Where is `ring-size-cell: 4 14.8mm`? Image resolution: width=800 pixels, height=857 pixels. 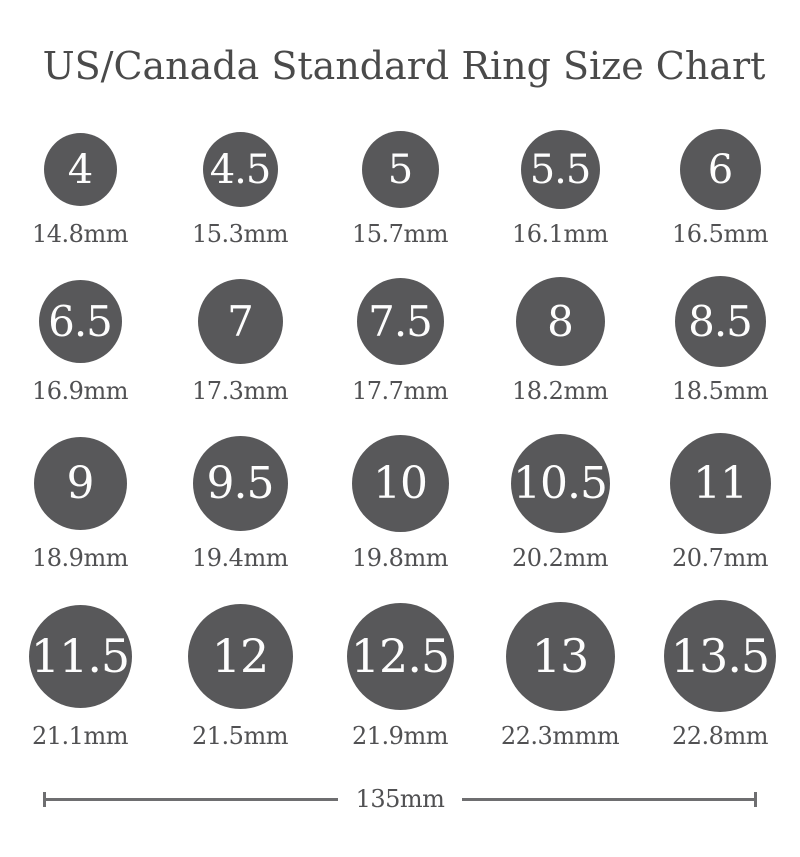
ring-size-cell: 4 14.8mm is located at coordinates (80, 188).